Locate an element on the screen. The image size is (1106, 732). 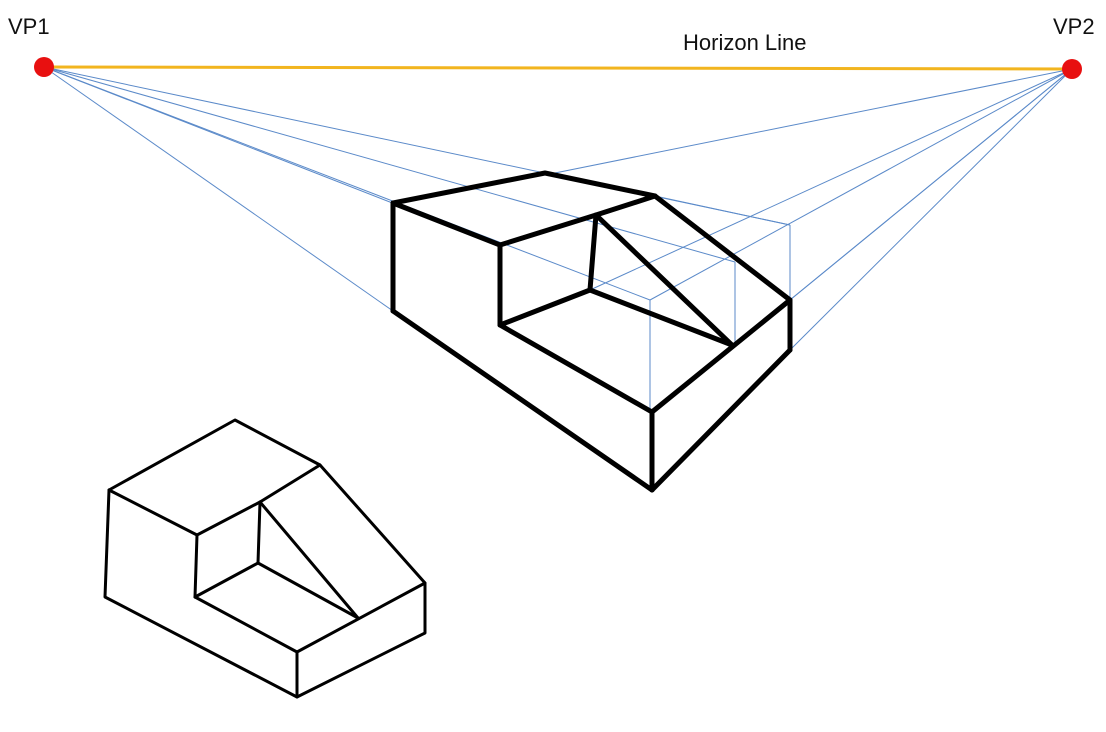
hidden-construction-lines is located at coordinates (720, 303).